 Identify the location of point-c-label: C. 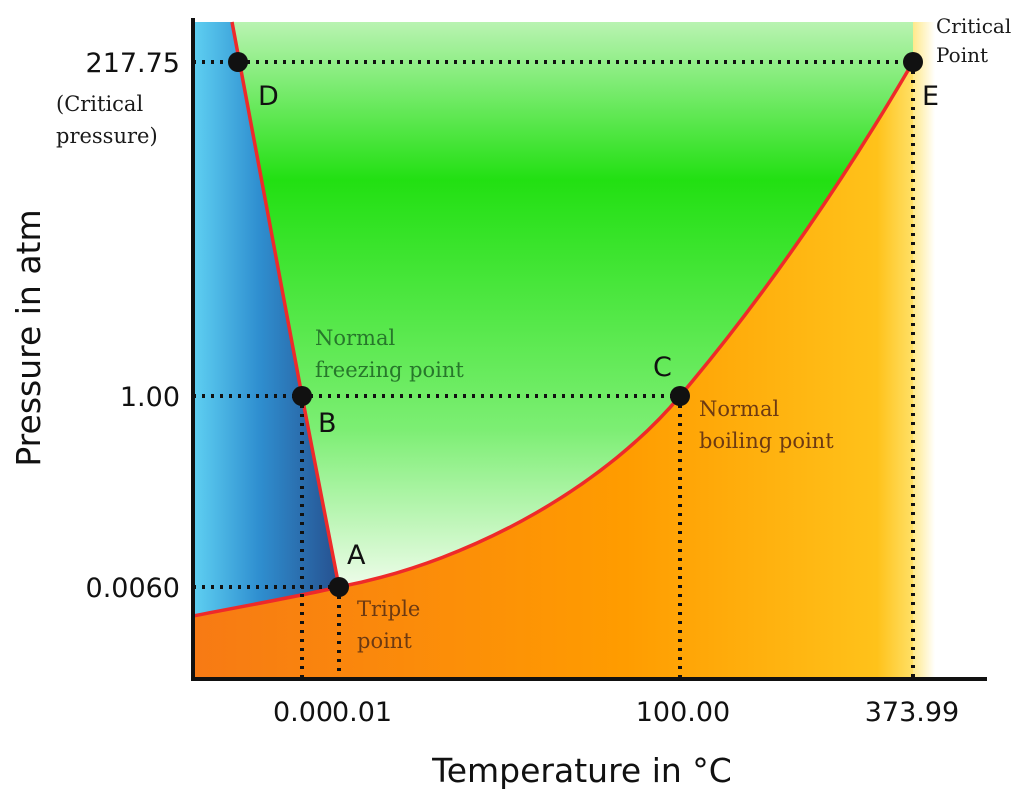
(662, 367).